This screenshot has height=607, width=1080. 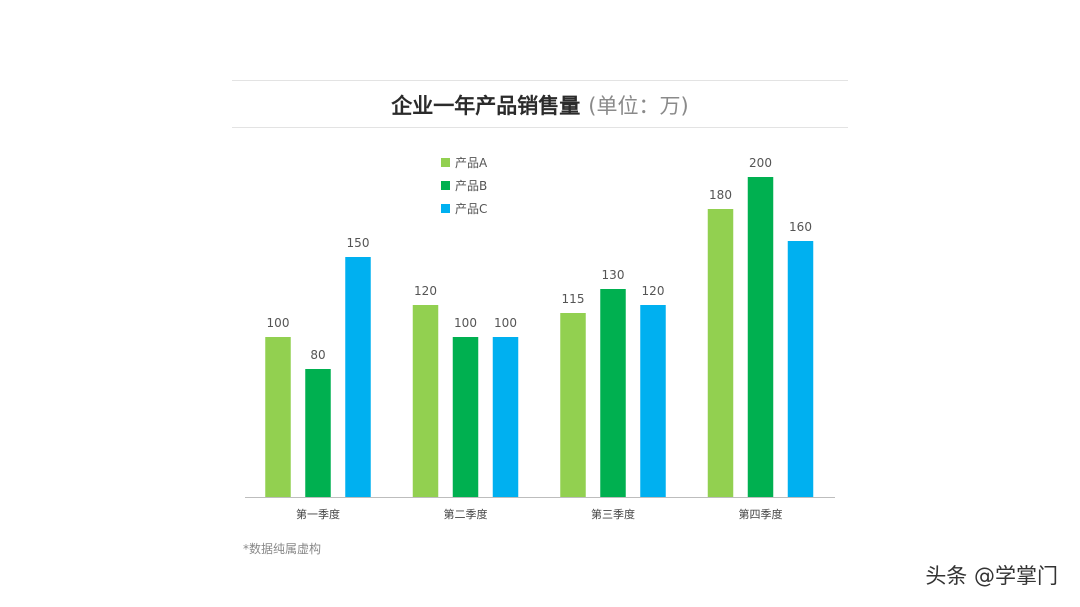 I want to click on legend-swatch-b, so click(x=445, y=185).